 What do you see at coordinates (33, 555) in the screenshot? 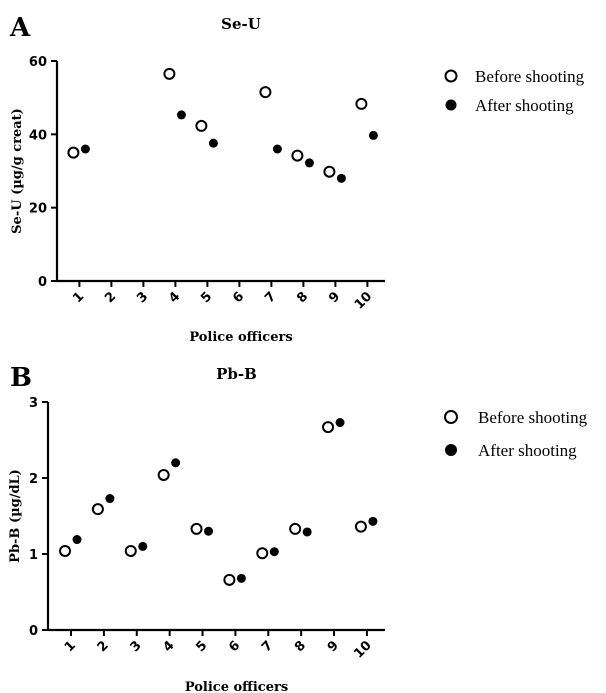
I see `y-tick-label: 1` at bounding box center [33, 555].